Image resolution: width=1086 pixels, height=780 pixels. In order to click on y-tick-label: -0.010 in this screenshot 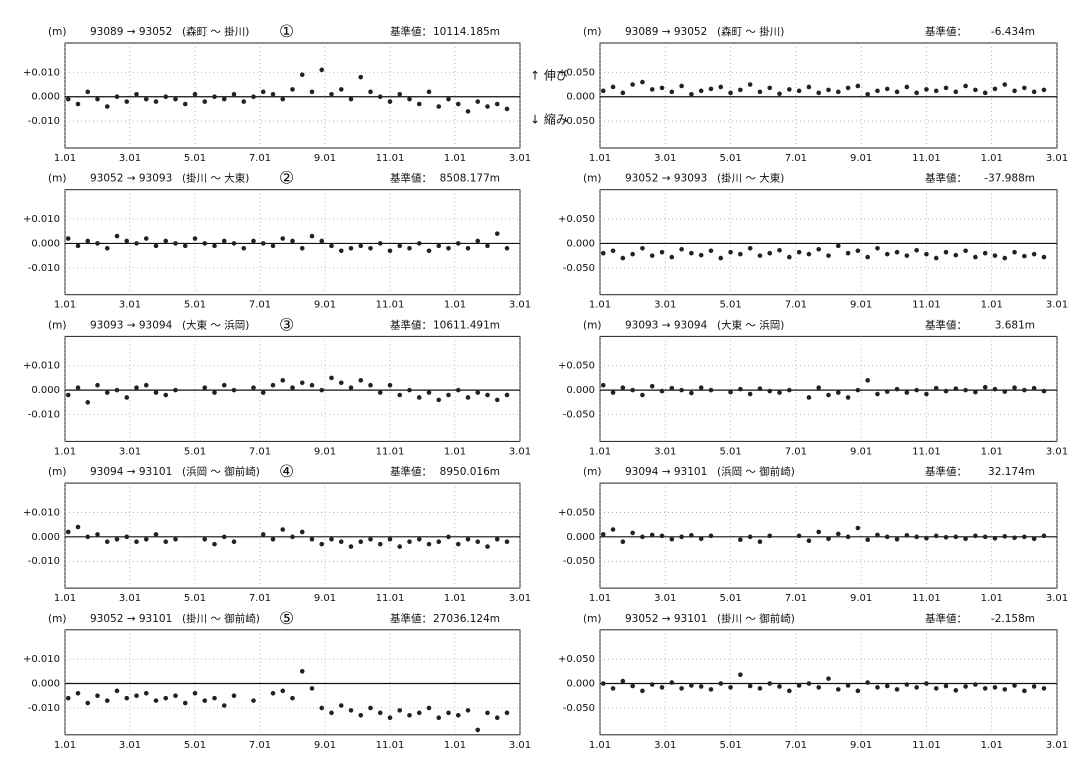, I will do `click(44, 561)`.